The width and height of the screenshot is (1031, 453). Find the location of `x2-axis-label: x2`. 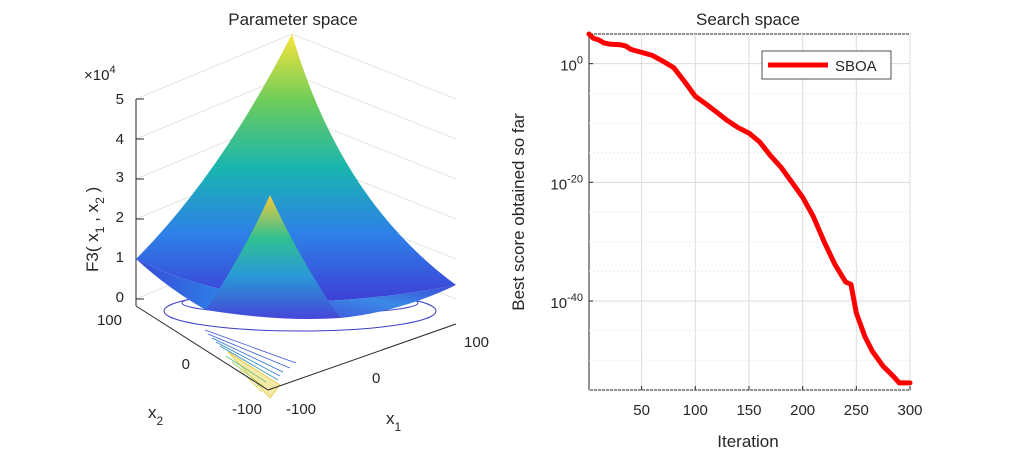

x2-axis-label: x2 is located at coordinates (156, 415).